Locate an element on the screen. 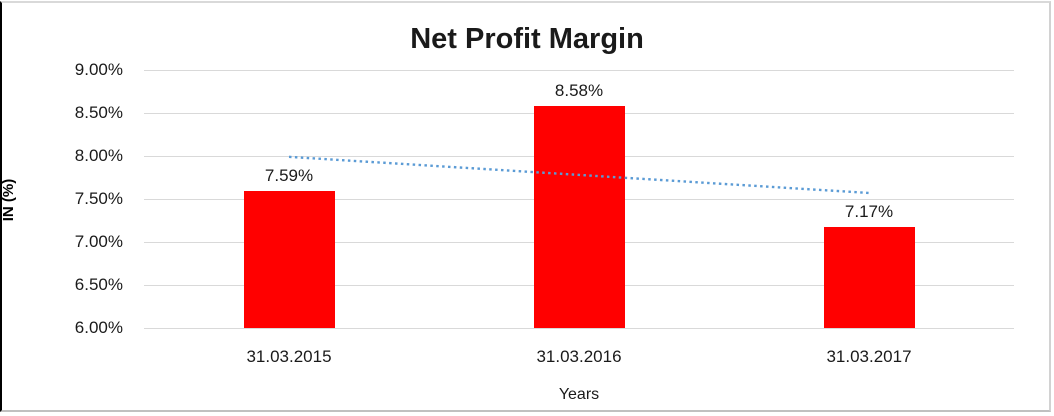 This screenshot has height=416, width=1054. x-tick-label: 31.03.2015 is located at coordinates (289, 356).